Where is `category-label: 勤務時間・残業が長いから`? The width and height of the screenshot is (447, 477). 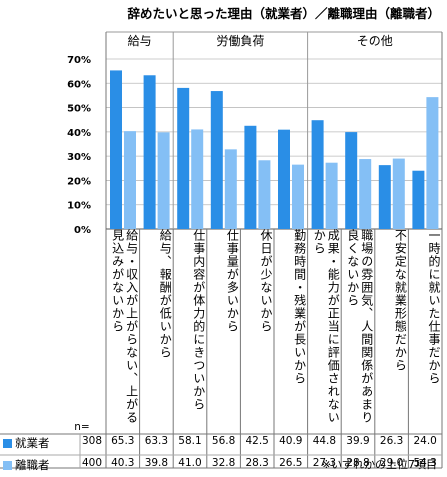 category-label: 勤務時間・残業が長いから is located at coordinates (299, 307).